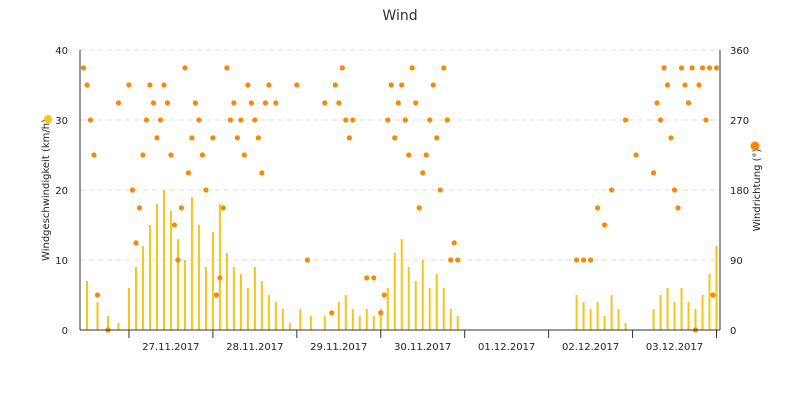 This screenshot has height=400, width=800. Describe the element at coordinates (170, 347) in the screenshot. I see `x-tick-label: 27.11.2017` at that location.